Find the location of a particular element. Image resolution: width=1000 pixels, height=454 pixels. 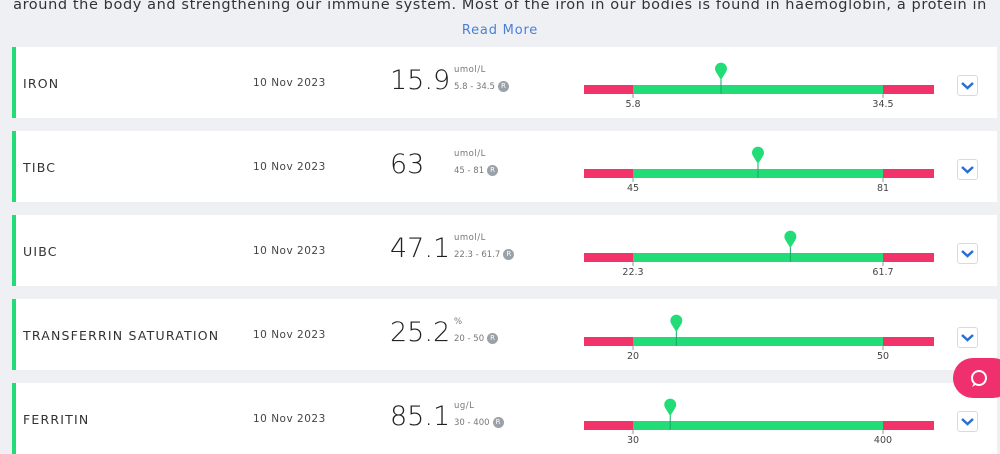

reference-range: 22.3 - 61.7 R is located at coordinates (484, 254).